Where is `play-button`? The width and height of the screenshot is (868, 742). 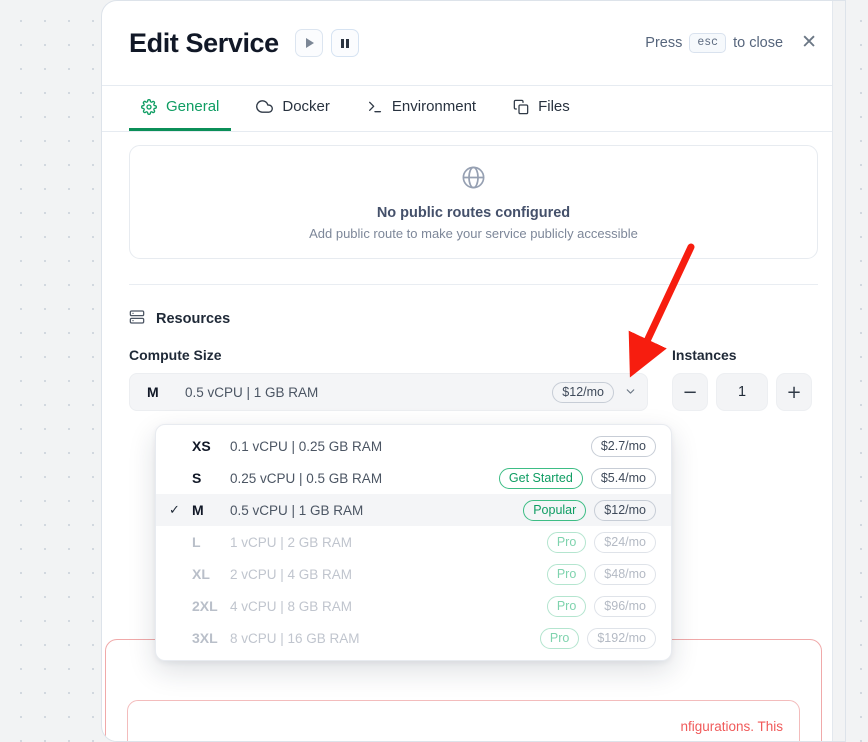
play-button is located at coordinates (308, 43).